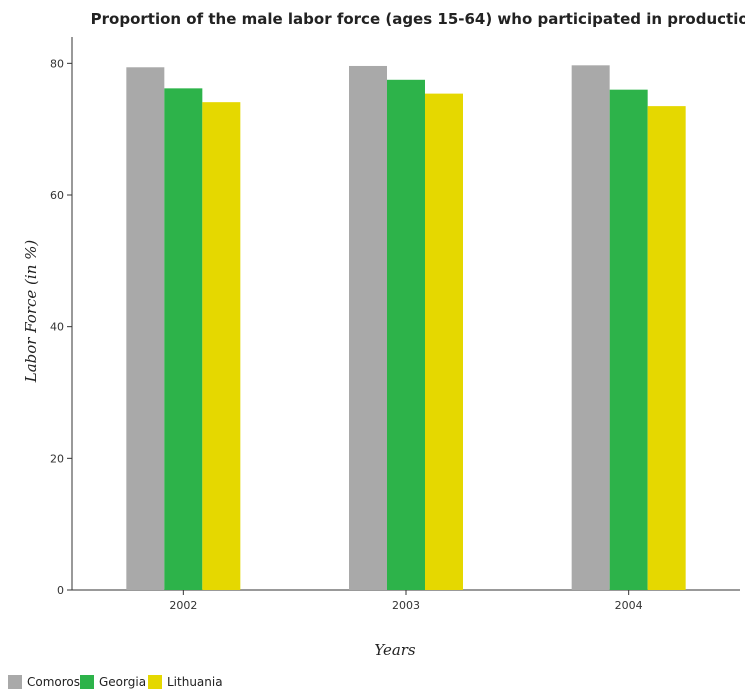 Image resolution: width=745 pixels, height=700 pixels. I want to click on legend-label-lithuania: Lithuania, so click(195, 682).